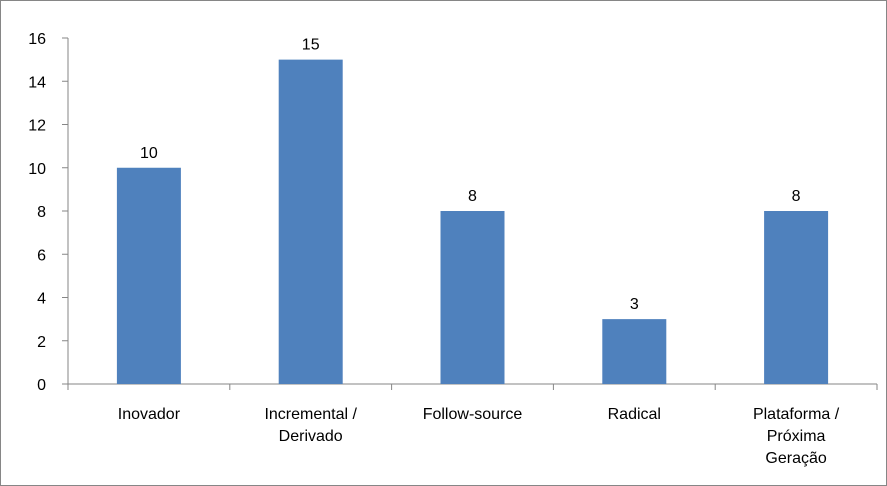 The width and height of the screenshot is (887, 486). I want to click on y-tick-label: 16, so click(37, 39).